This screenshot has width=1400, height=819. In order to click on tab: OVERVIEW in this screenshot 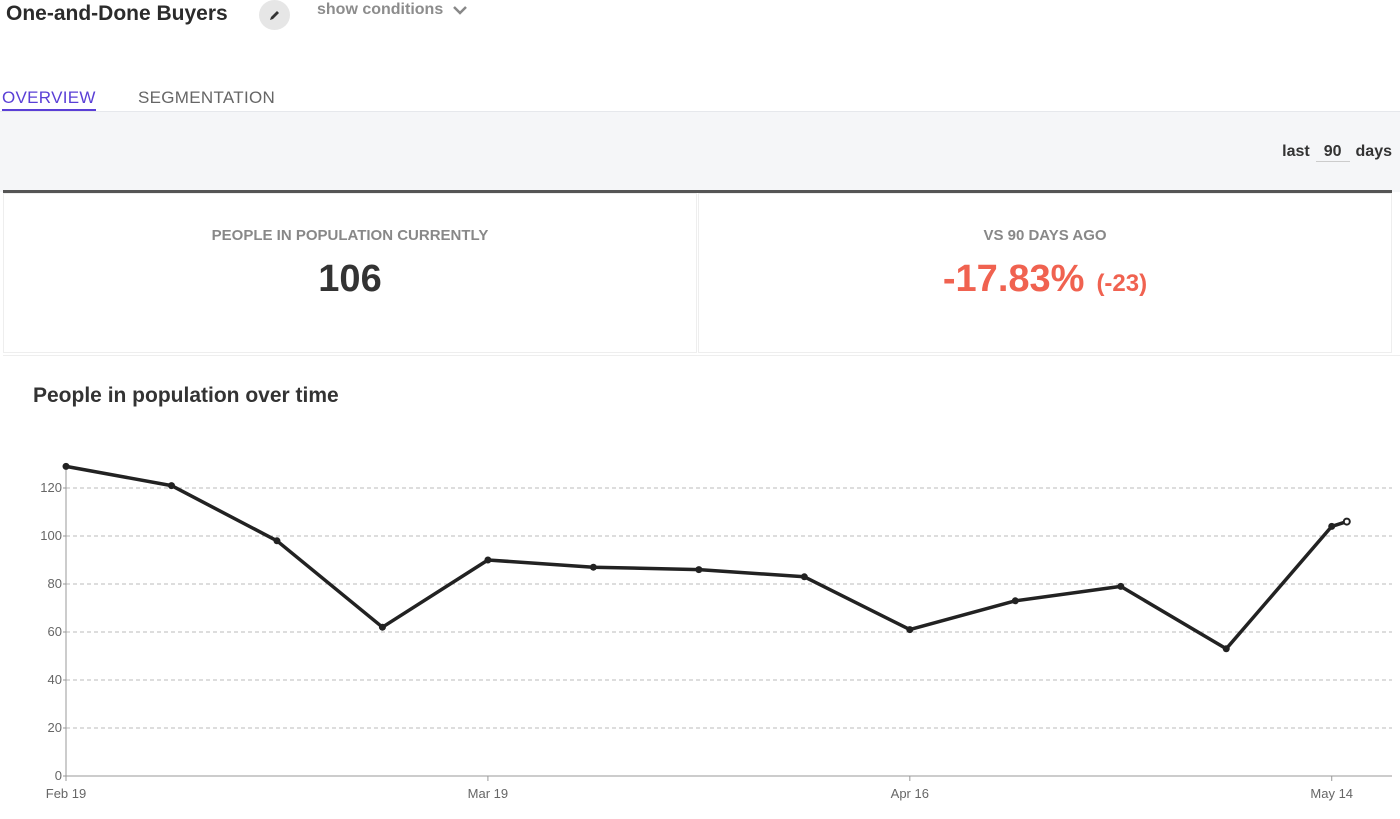, I will do `click(49, 99)`.